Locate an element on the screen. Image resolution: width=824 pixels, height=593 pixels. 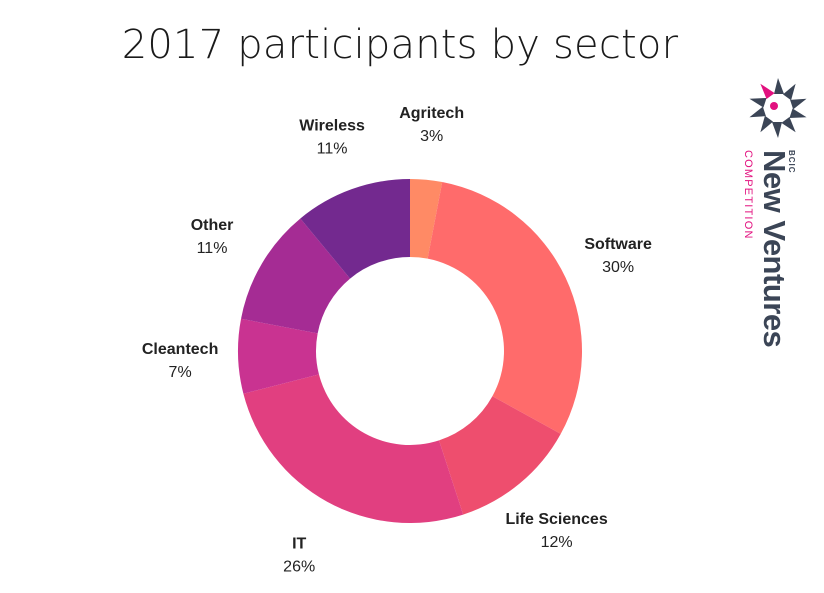
slice-label-software: Software 30% is located at coordinates (618, 256).